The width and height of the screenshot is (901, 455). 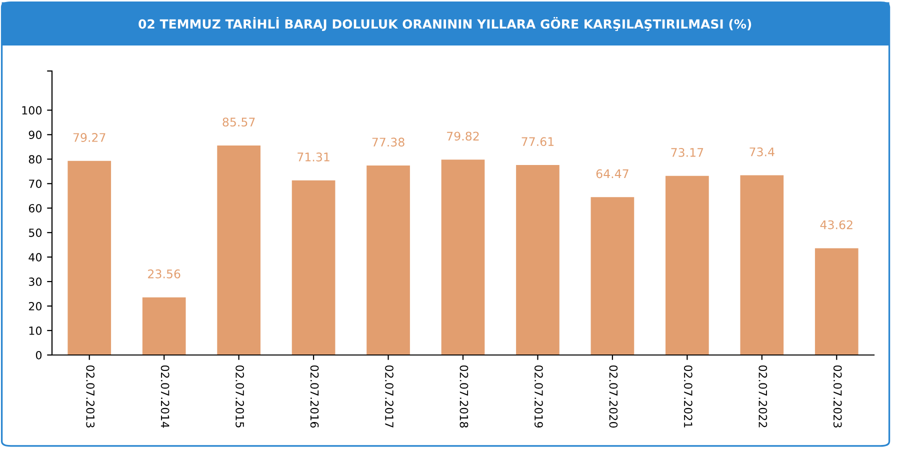 I want to click on y-tick-label: 100, so click(x=32, y=110).